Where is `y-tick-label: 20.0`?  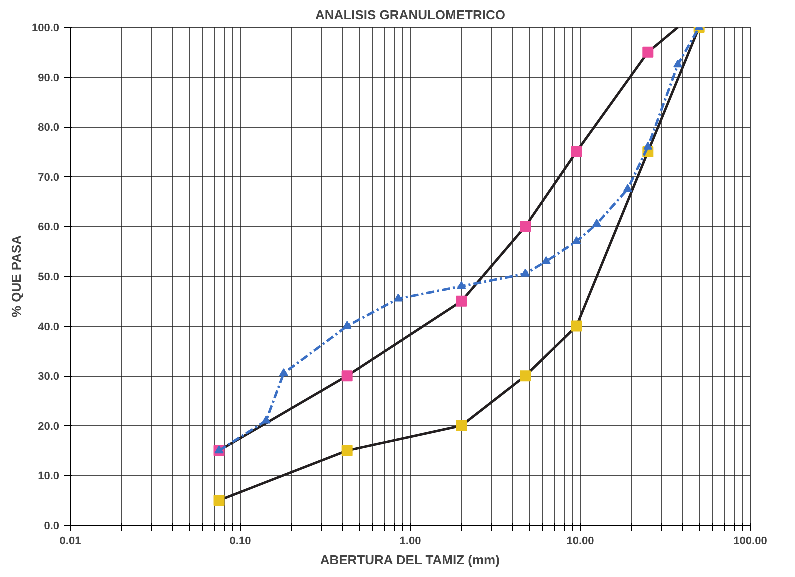
y-tick-label: 20.0 is located at coordinates (49, 426).